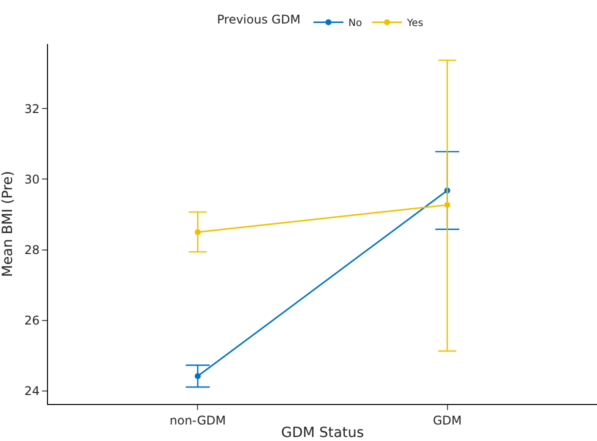 This screenshot has height=441, width=597. What do you see at coordinates (32, 249) in the screenshot?
I see `y-tick-label: 28` at bounding box center [32, 249].